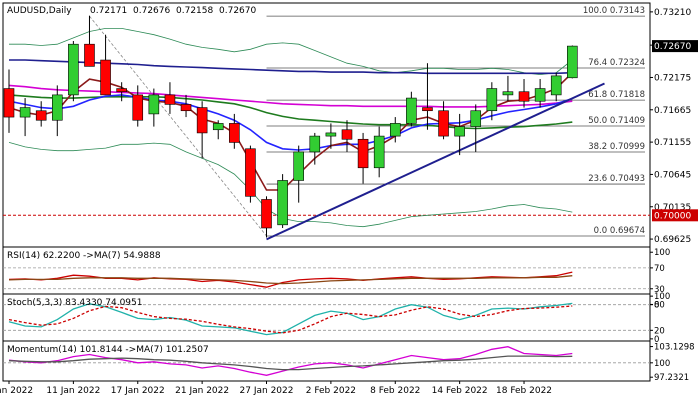 This screenshot has height=404, width=700. Describe the element at coordinates (74, 303) in the screenshot. I see `stoch-label: Stoch(5,3,3) 83.4330 74.0951` at that location.